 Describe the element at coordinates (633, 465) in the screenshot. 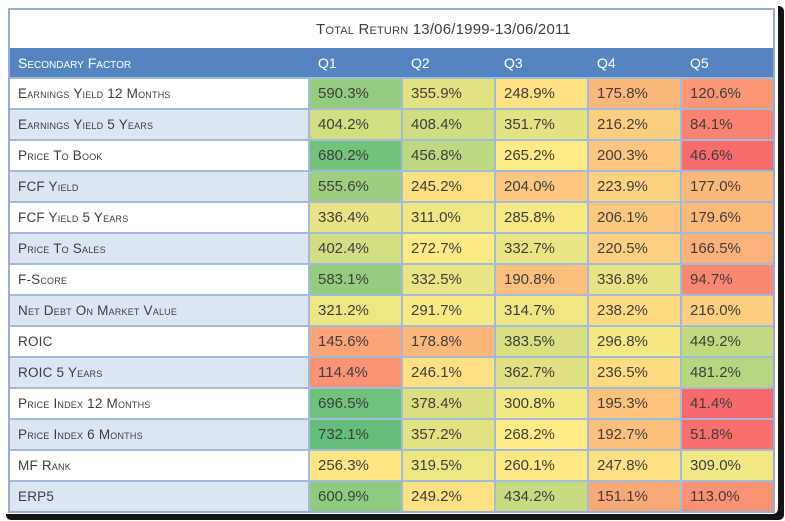

I see `value-cell-q4: 247.8%` at that location.